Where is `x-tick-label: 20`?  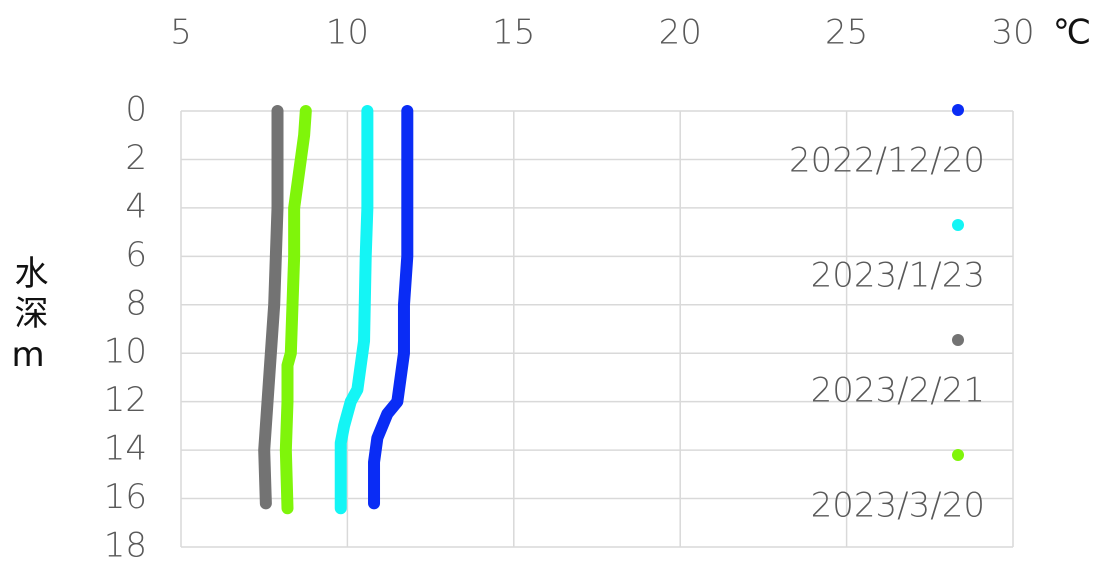
x-tick-label: 20 is located at coordinates (680, 33).